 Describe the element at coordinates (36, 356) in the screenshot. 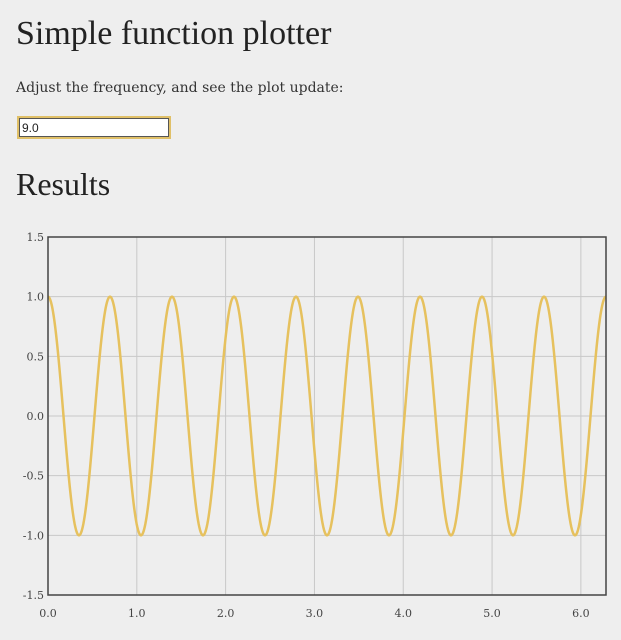

I see `y-tick-label: 0.5` at that location.